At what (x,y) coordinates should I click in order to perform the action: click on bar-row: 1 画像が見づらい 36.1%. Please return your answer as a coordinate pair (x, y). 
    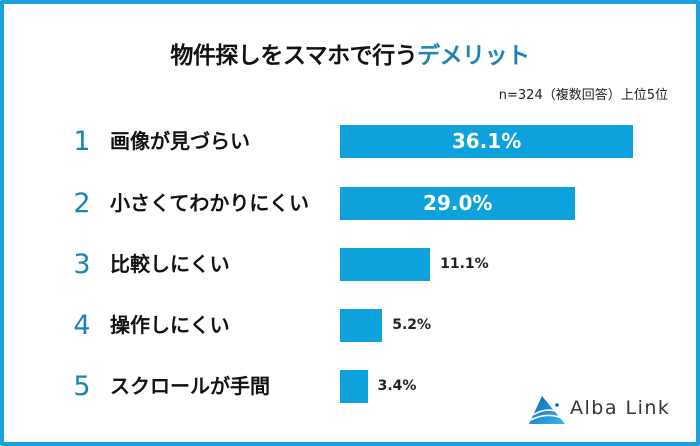
    Looking at the image, I should click on (350, 141).